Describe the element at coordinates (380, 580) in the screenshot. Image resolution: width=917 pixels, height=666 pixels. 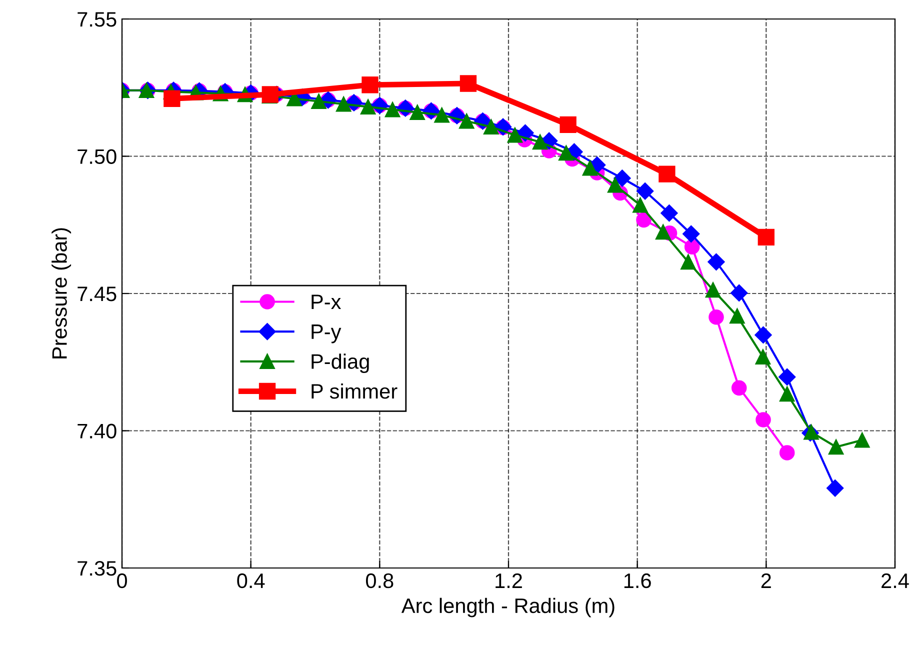
I see `x-tick-label: 0.8` at that location.